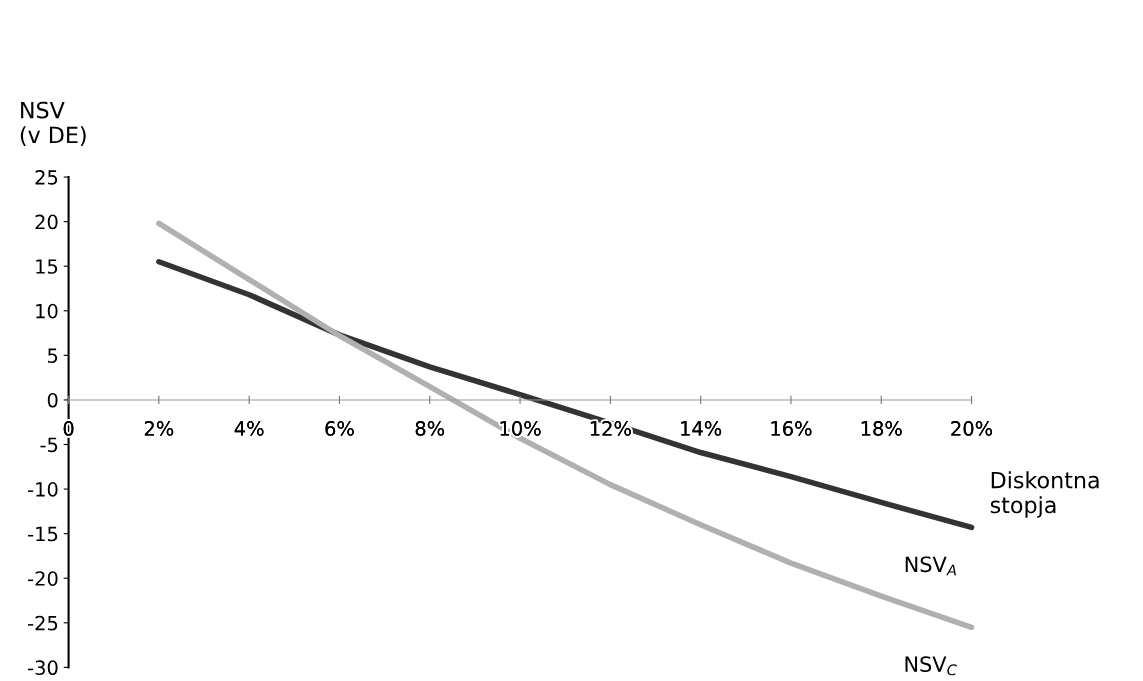  I want to click on y-tick-label: 15, so click(47, 266).